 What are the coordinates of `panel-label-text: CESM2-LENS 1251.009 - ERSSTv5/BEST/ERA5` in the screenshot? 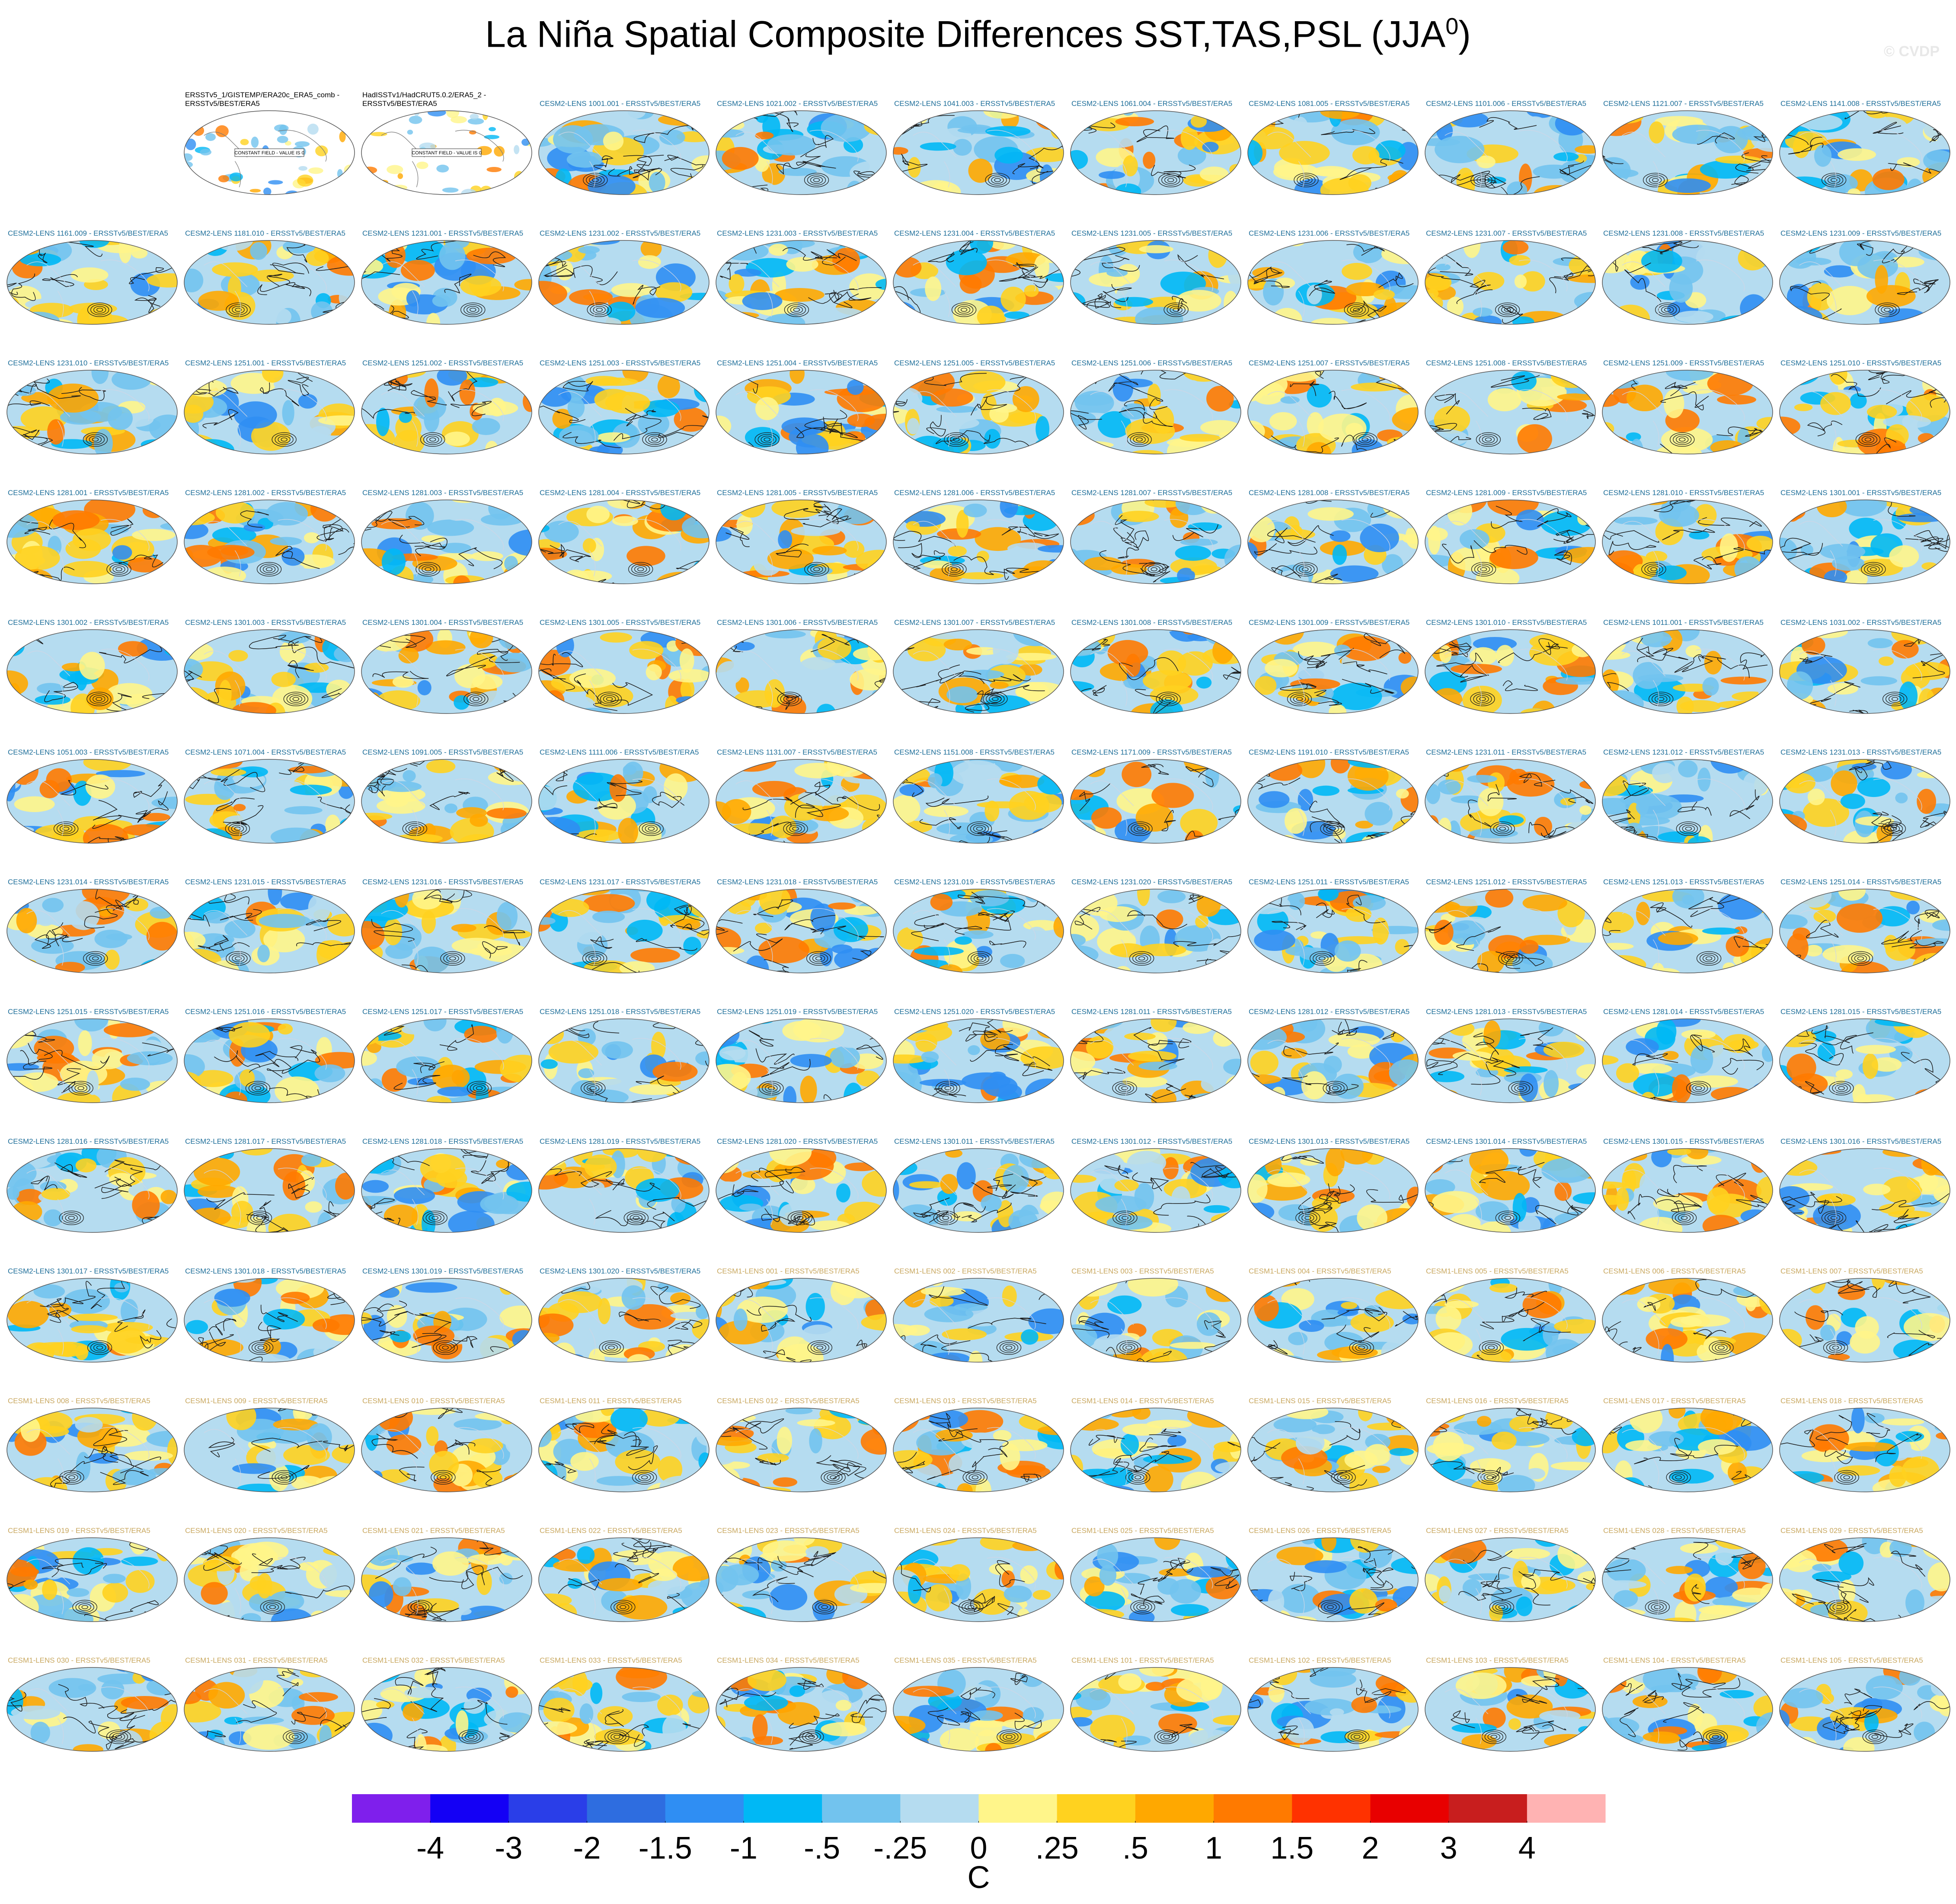 It's located at (1683, 363).